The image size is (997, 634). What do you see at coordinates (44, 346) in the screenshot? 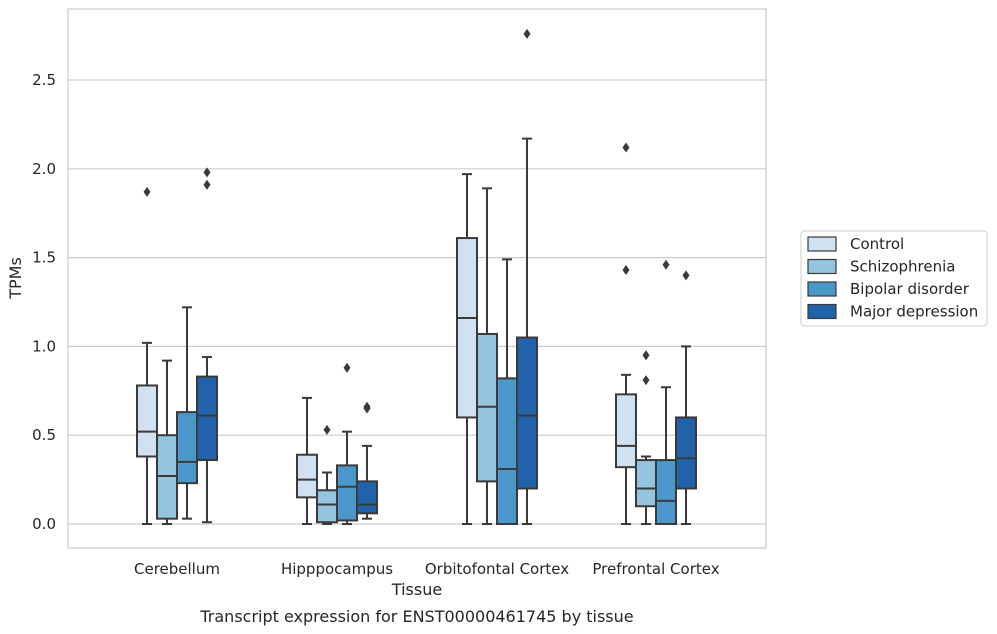
I see `y-tick-label: 1.0` at bounding box center [44, 346].